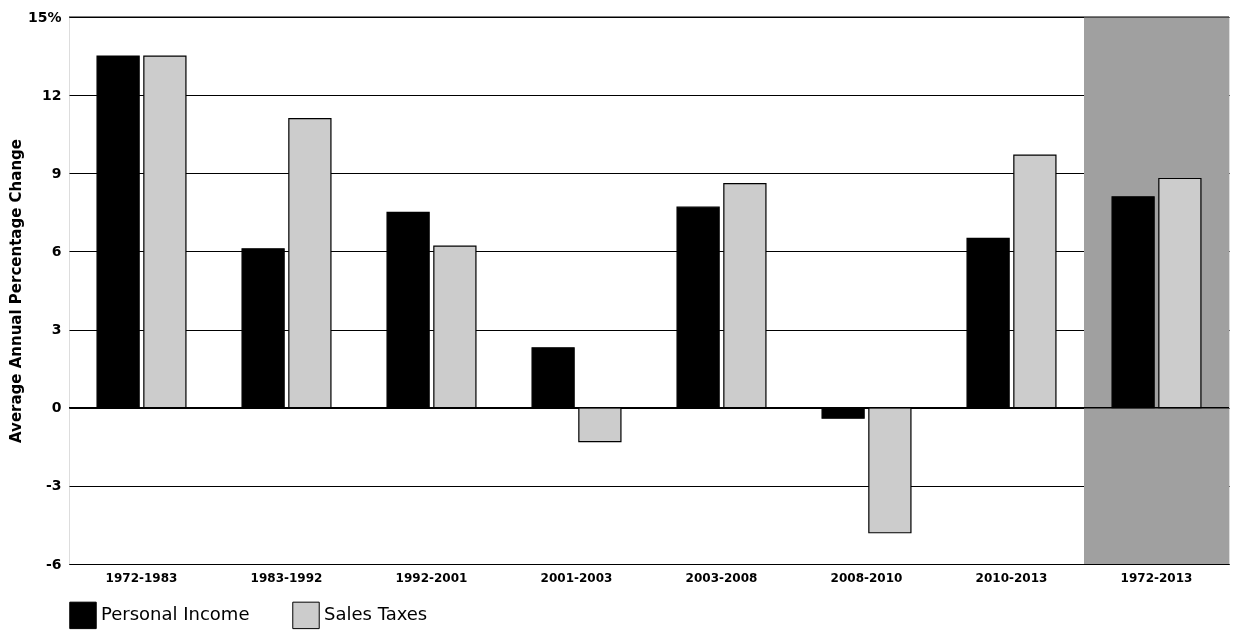  What do you see at coordinates (56, 172) in the screenshot?
I see `y-tick-label: 9` at bounding box center [56, 172].